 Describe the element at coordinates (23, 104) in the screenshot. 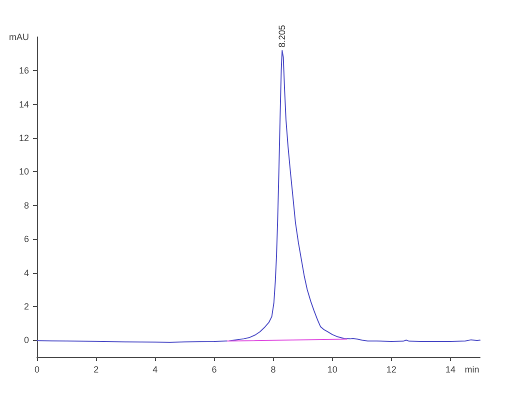

I see `y-tick-label: 14` at that location.